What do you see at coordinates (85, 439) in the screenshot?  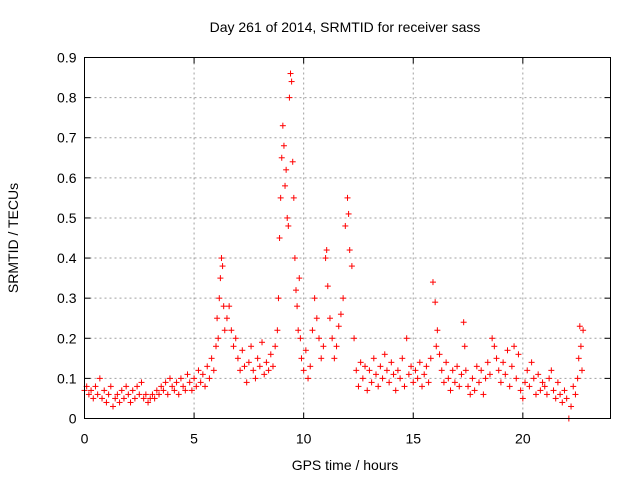 I see `x-tick-label: 0` at bounding box center [85, 439].